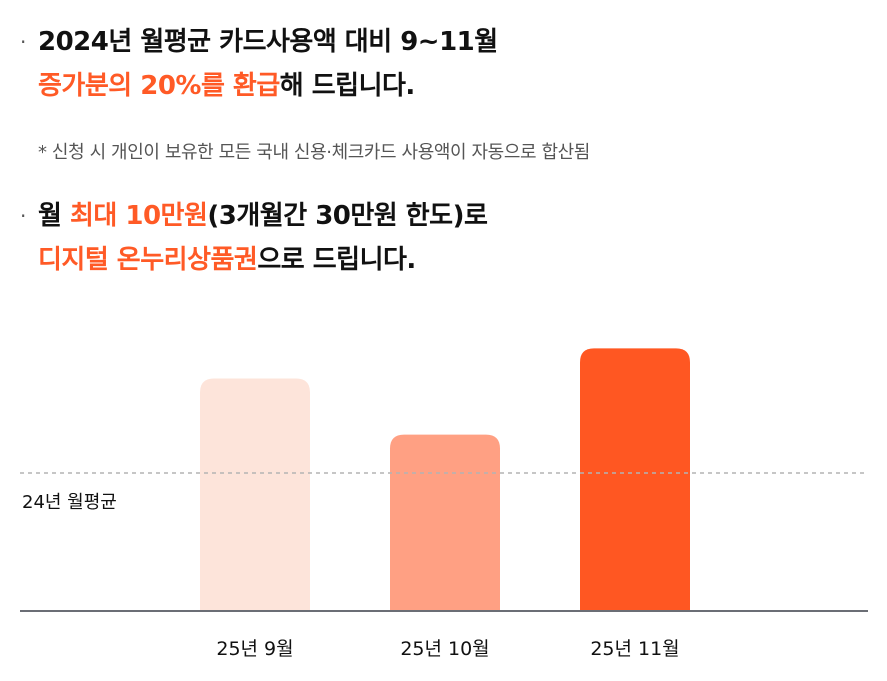 The height and width of the screenshot is (681, 887). What do you see at coordinates (268, 42) in the screenshot?
I see `point-1-text: 2024년 월평균 카드사용액 대비 9~11월` at bounding box center [268, 42].